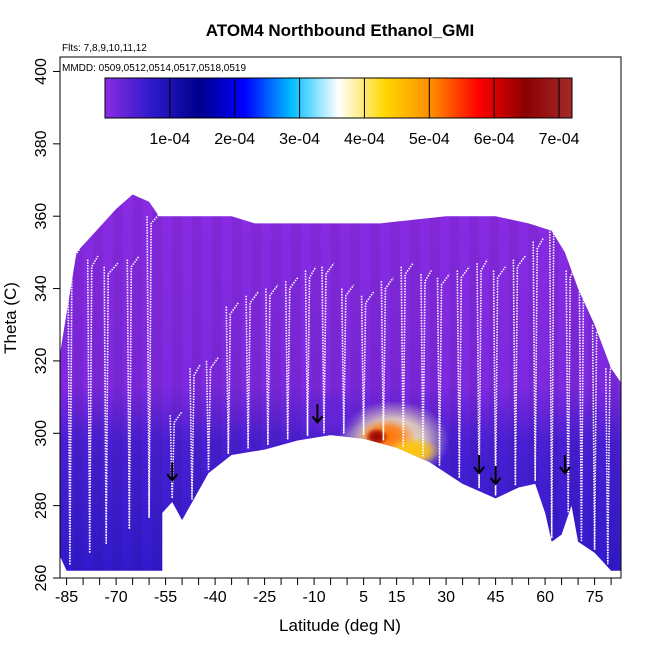 The width and height of the screenshot is (650, 650). What do you see at coordinates (41, 143) in the screenshot?
I see `y-tick-label: 380` at bounding box center [41, 143].